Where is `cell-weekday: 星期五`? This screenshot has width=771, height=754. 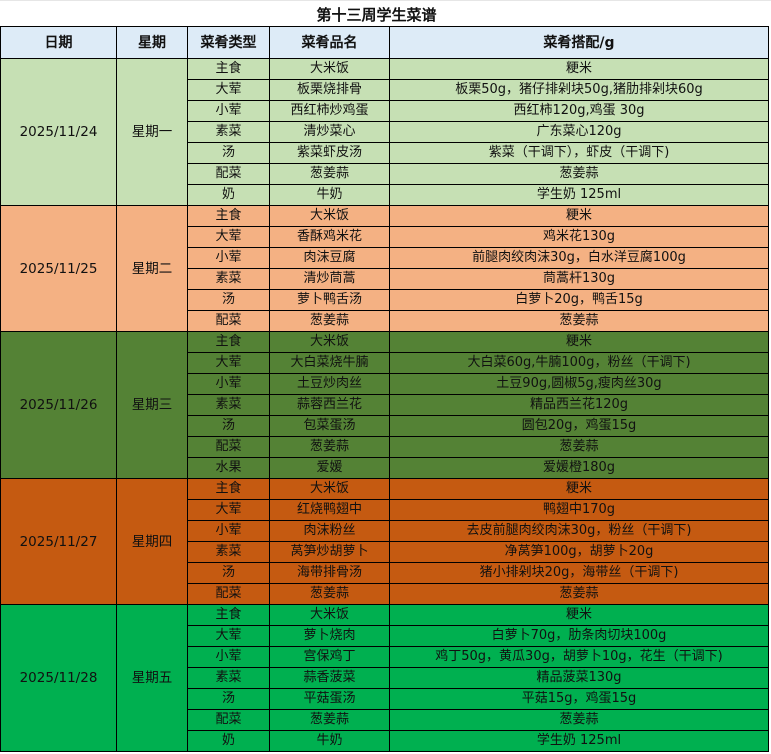
cell-weekday: 星期五 is located at coordinates (152, 678).